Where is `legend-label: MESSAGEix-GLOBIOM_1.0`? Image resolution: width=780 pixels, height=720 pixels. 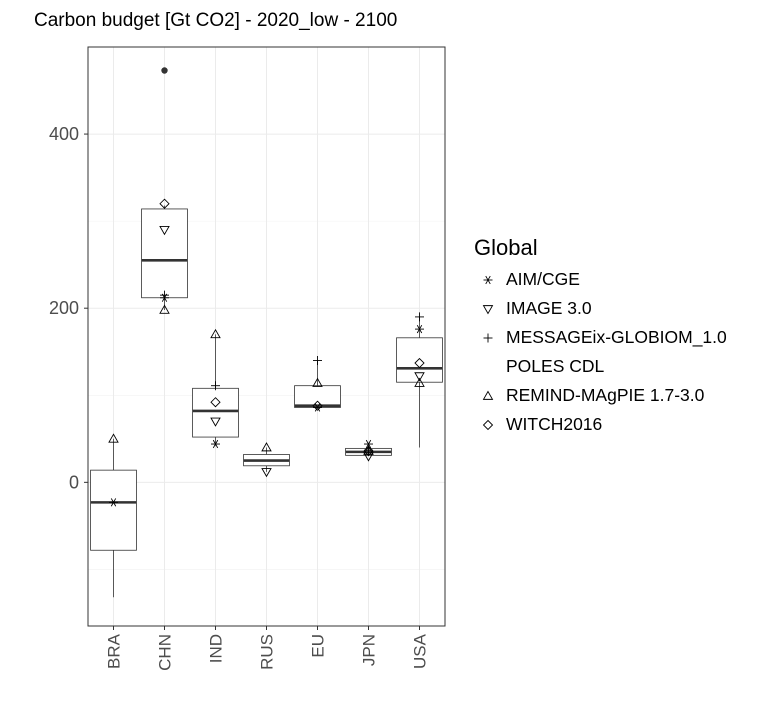 legend-label: MESSAGEix-GLOBIOM_1.0 is located at coordinates (616, 337).